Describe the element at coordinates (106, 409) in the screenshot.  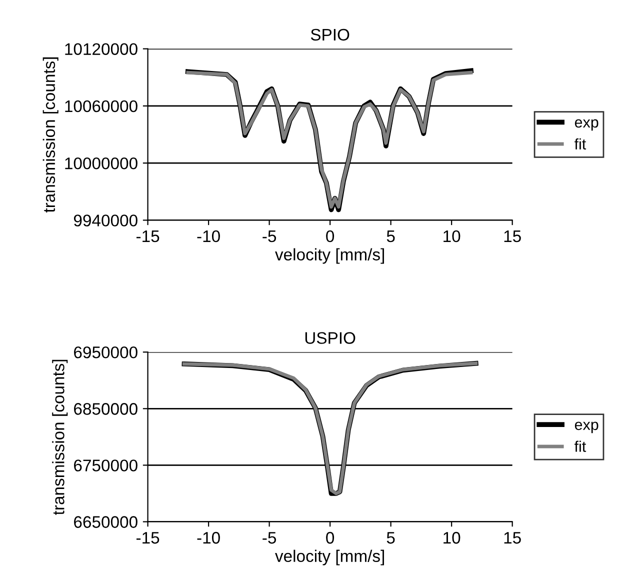
I see `y-tick-label: 6850000` at that location.